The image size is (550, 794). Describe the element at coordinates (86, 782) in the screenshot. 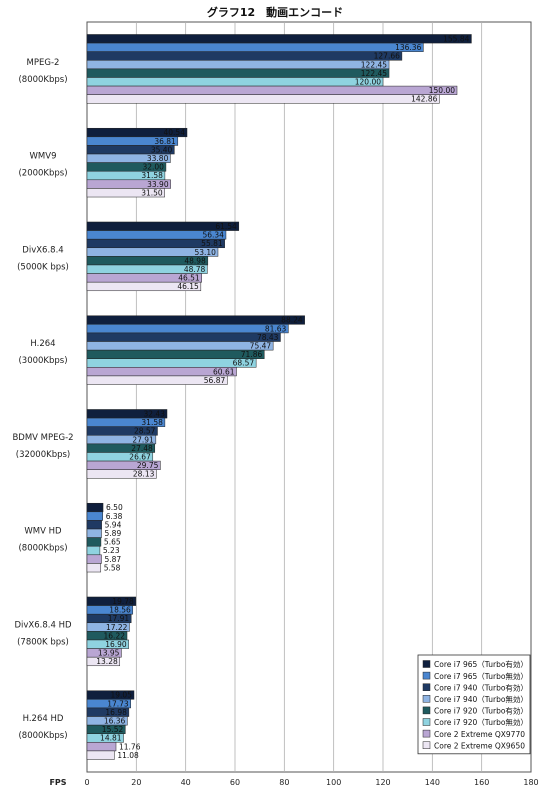

I see `x-tick-label: 0` at that location.